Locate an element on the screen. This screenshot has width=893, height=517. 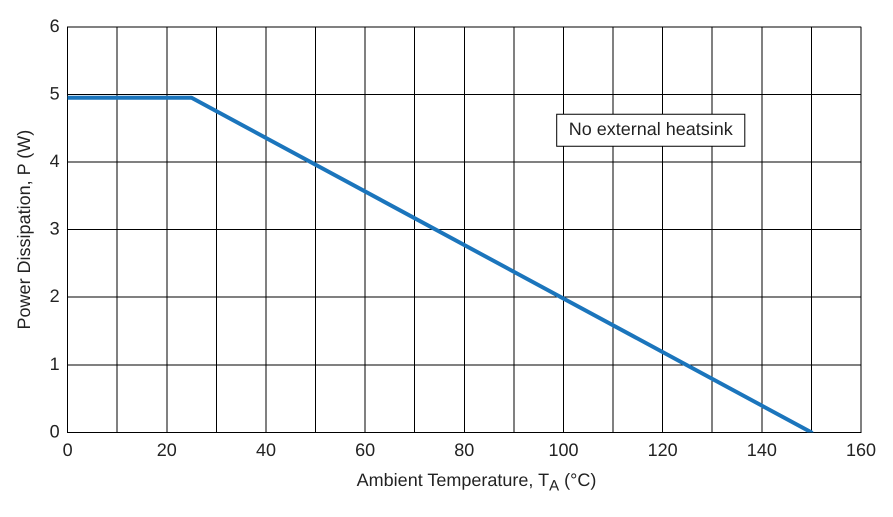
x-tick-label: 60 is located at coordinates (365, 450).